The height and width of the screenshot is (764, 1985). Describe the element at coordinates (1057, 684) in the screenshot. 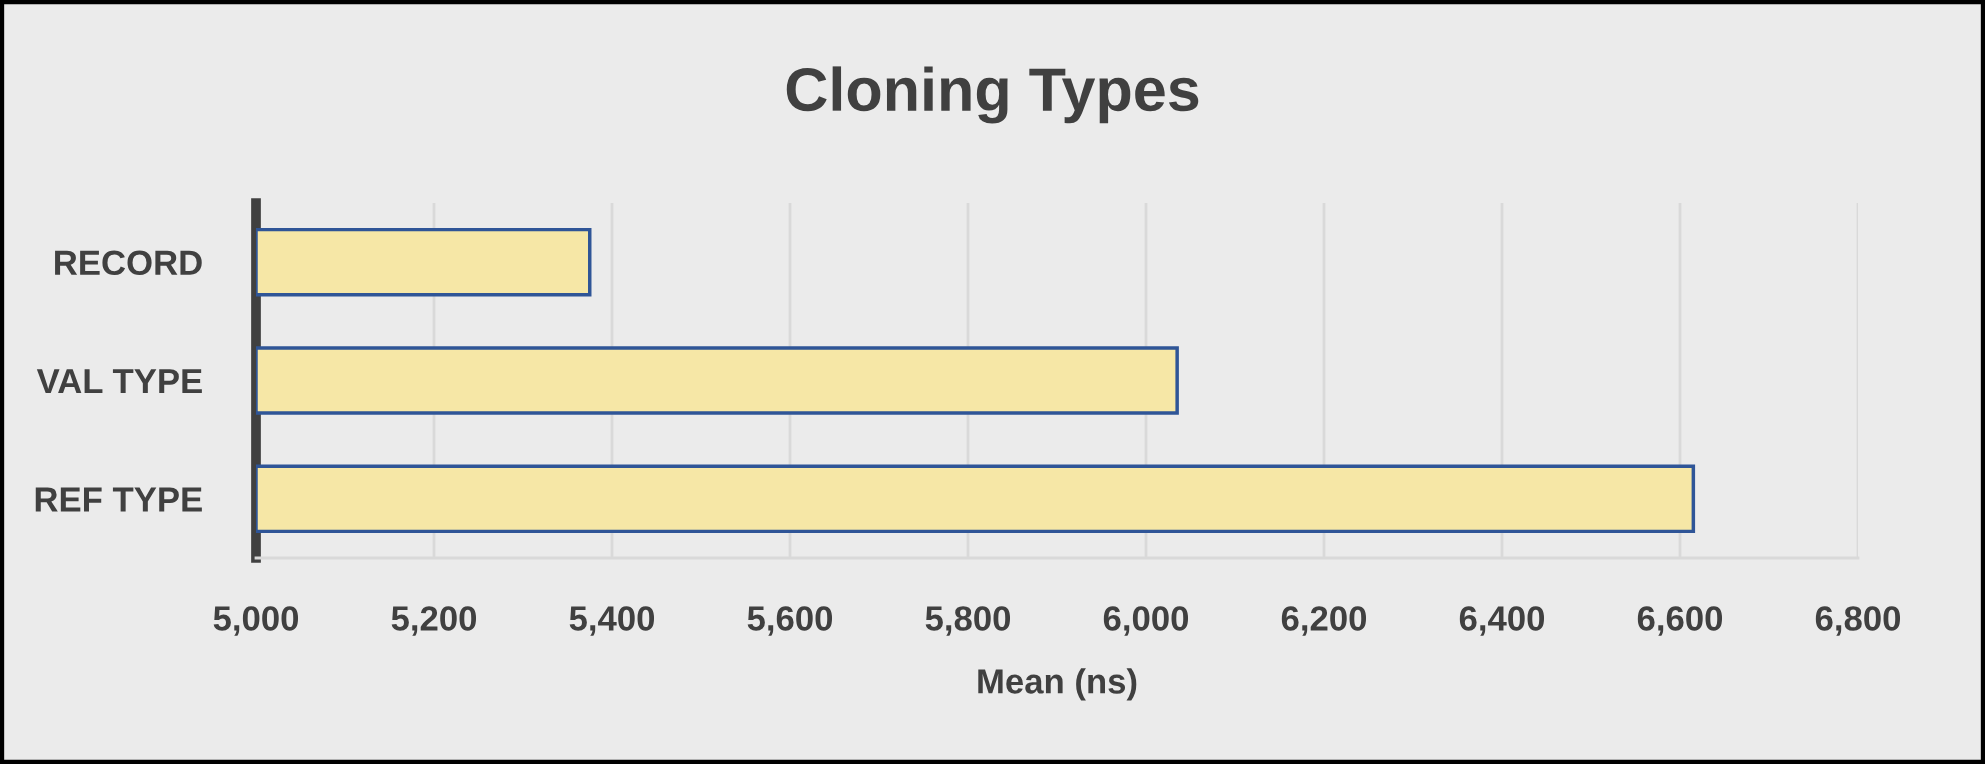

I see `x-axis-title: Mean (ns)` at that location.